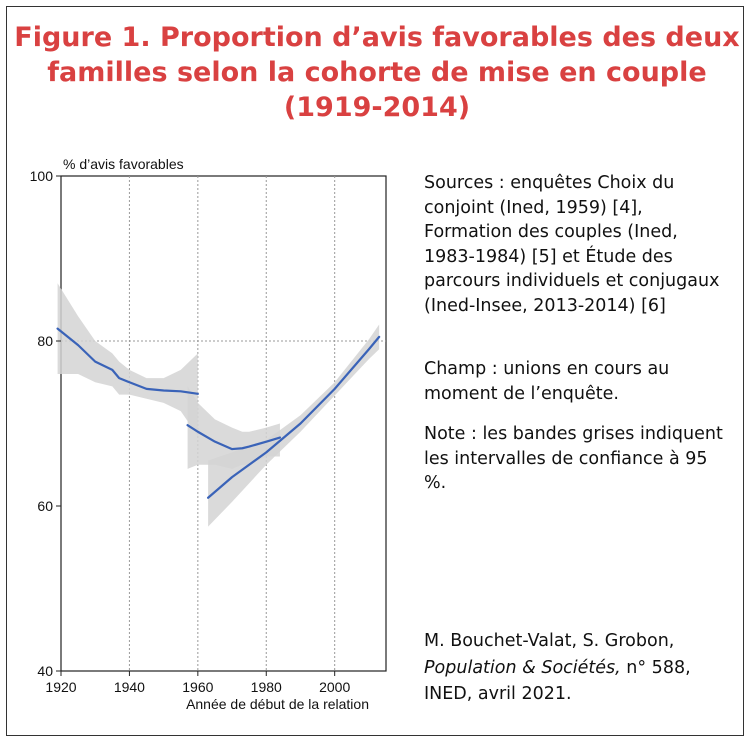 This screenshot has width=754, height=746. Describe the element at coordinates (655, 667) in the screenshot. I see `credit-issue: n° 588,` at that location.